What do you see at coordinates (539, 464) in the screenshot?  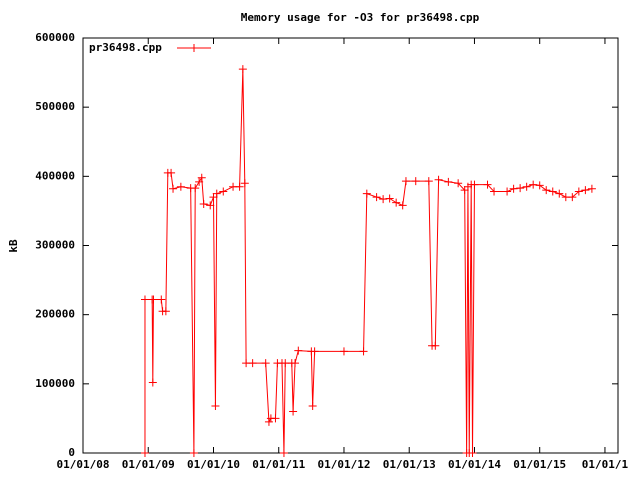 I see `x-tick-label: 01/01/15` at bounding box center [539, 464].